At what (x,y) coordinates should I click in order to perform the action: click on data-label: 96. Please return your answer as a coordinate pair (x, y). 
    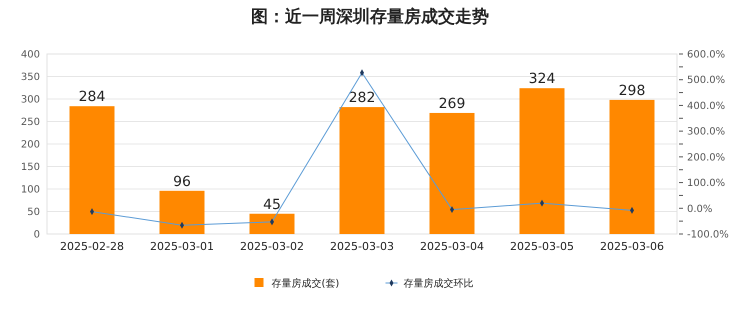
    Looking at the image, I should click on (182, 182).